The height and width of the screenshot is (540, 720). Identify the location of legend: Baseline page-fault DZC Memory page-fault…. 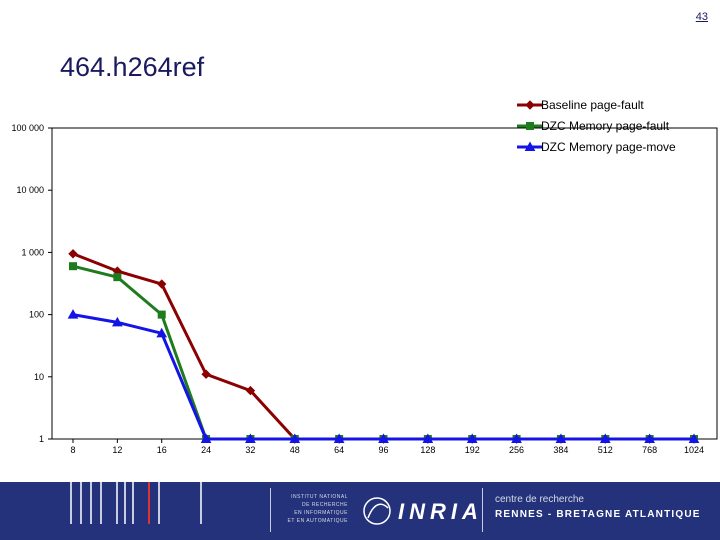
(596, 126).